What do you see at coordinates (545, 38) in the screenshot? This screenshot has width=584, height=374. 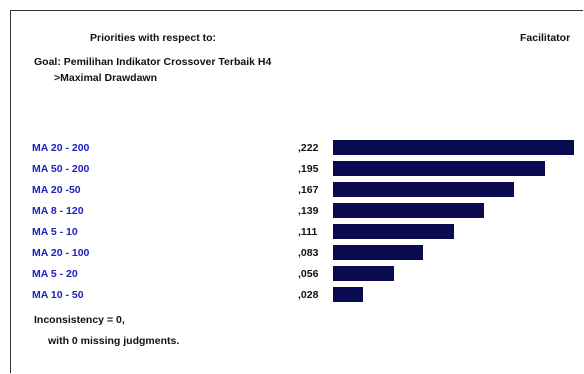 I see `facilitator-label: Facilitator` at bounding box center [545, 38].